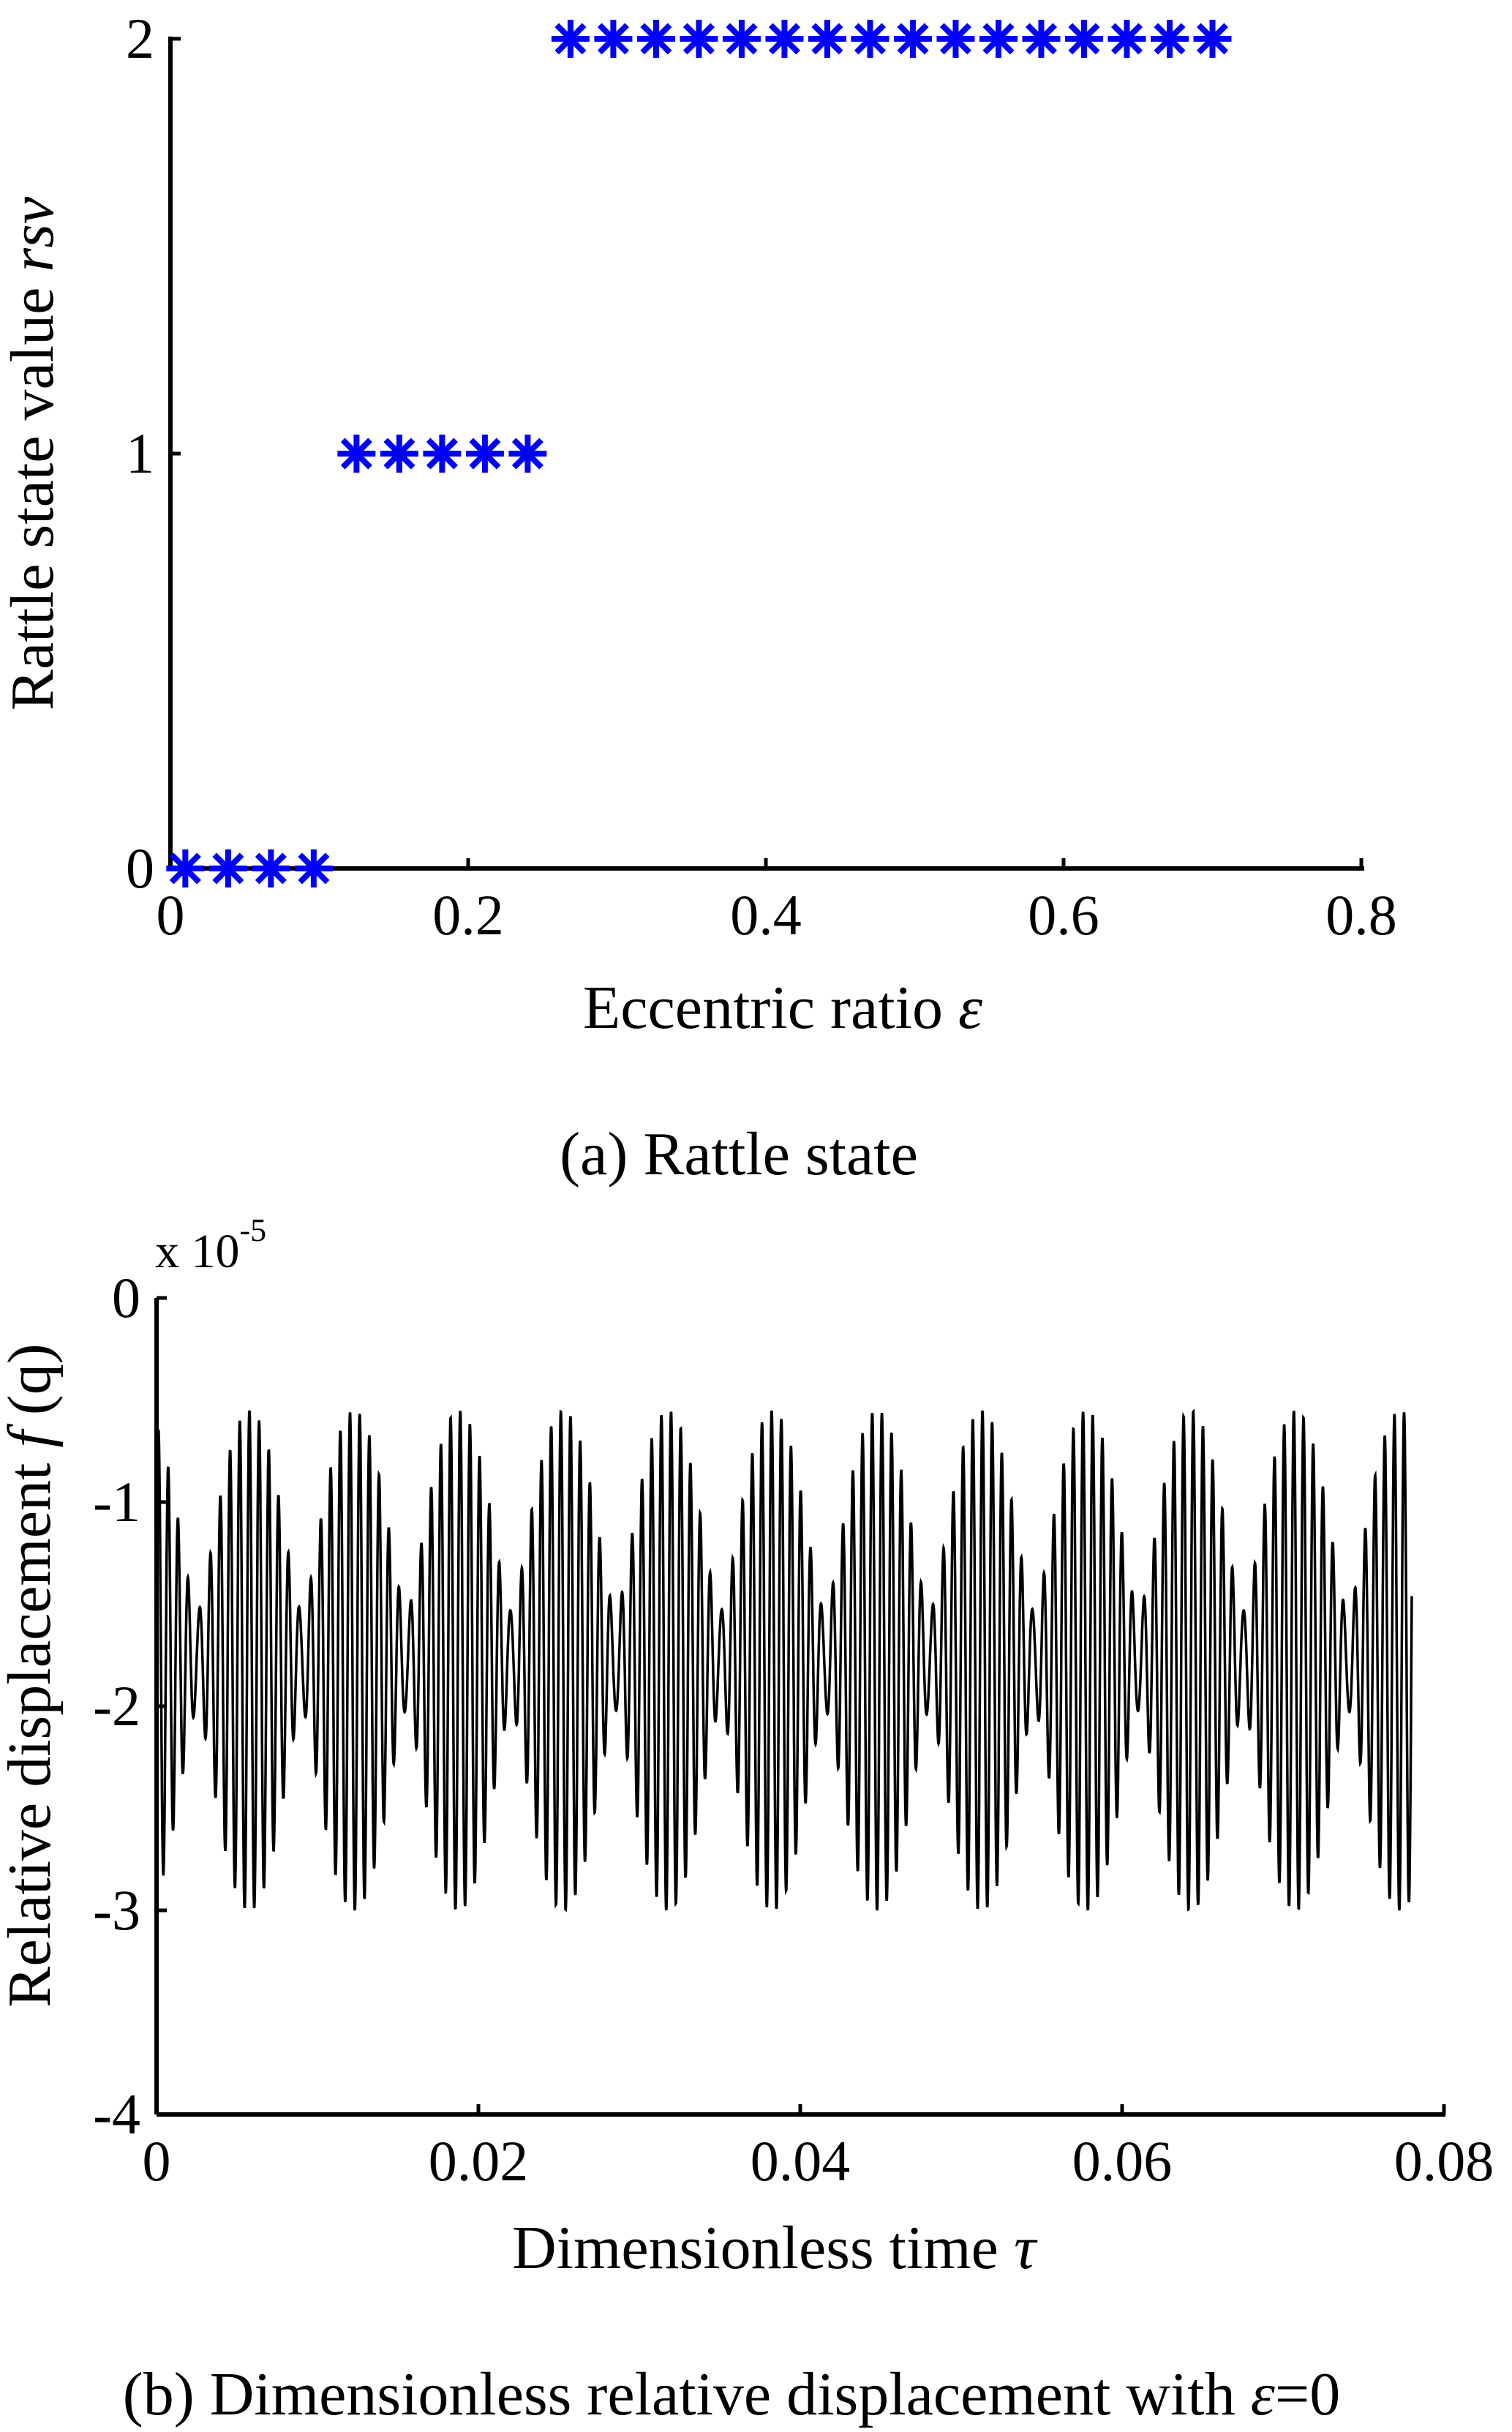 Image resolution: width=1512 pixels, height=2432 pixels. What do you see at coordinates (140, 453) in the screenshot?
I see `y-tick-label: 1` at bounding box center [140, 453].